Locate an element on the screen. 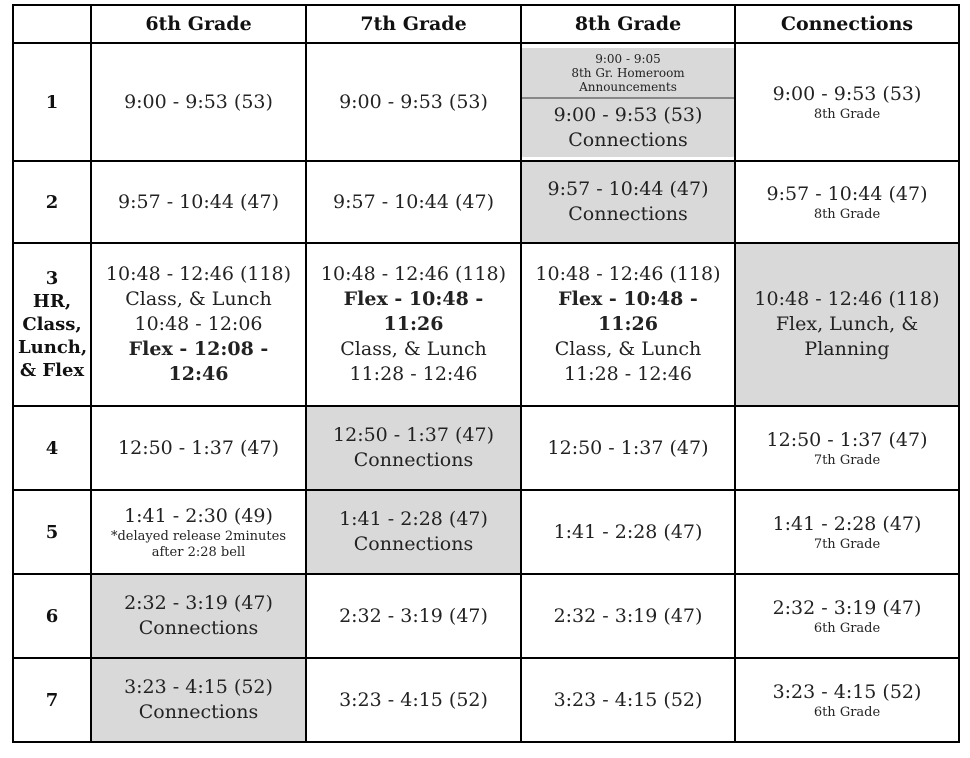 The height and width of the screenshot is (758, 970). sixth-grade-time: 12:50 - 1:37 (47) is located at coordinates (198, 448).